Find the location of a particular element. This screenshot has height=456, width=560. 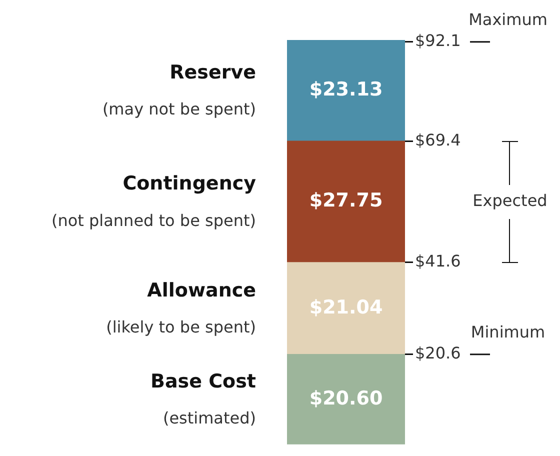

data-label: $21.04 is located at coordinates (346, 307).